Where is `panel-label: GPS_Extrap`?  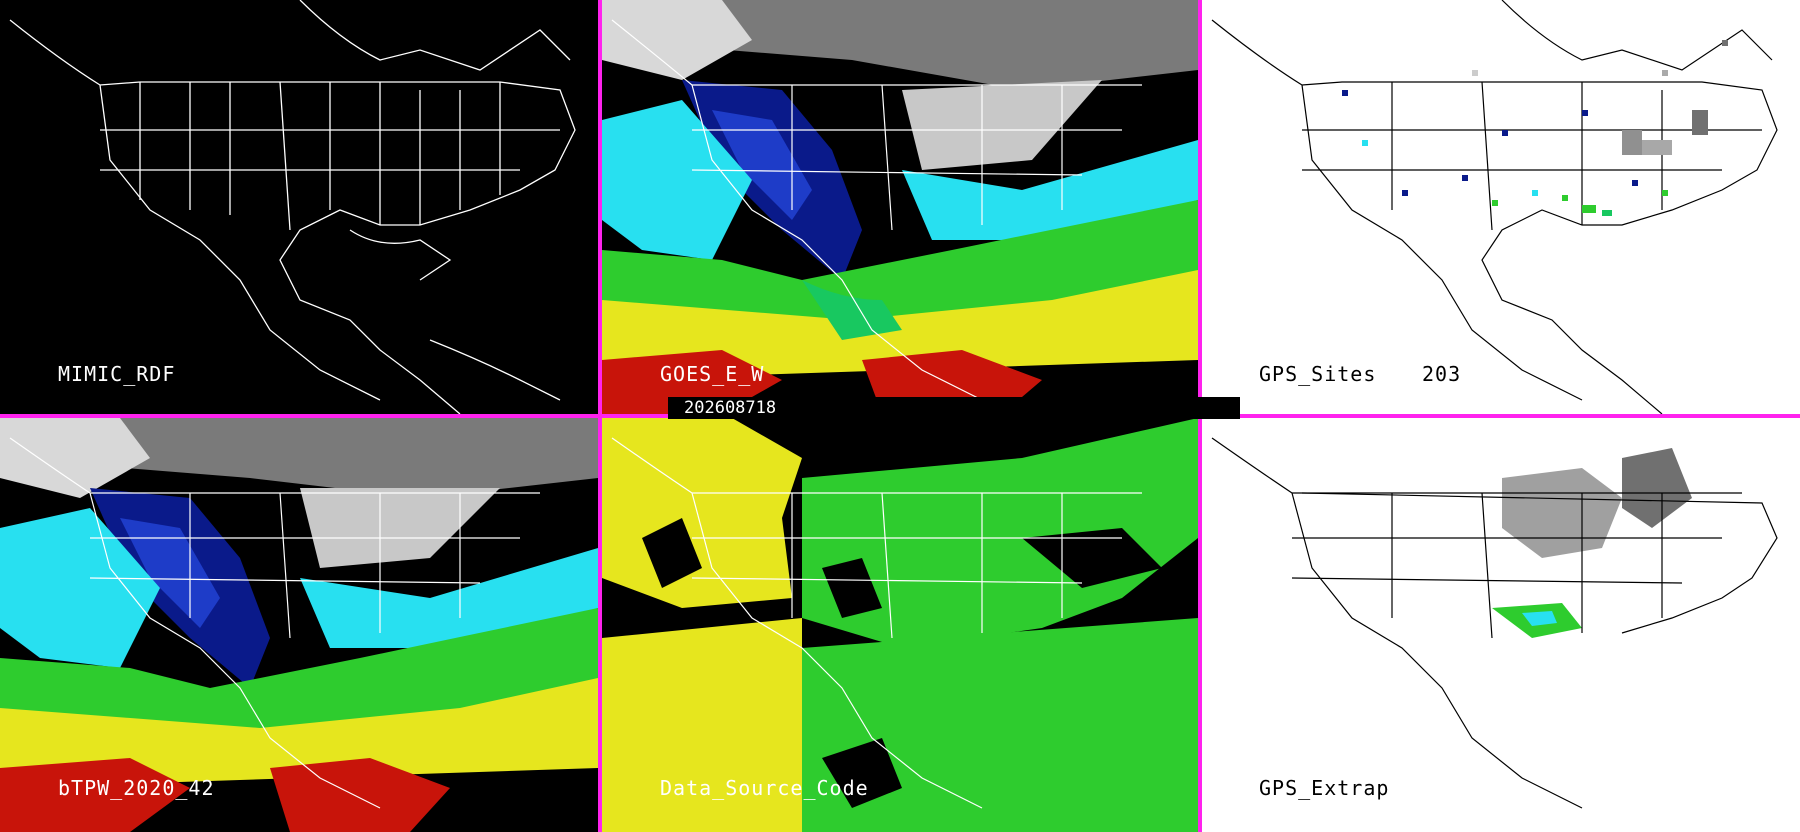 panel-label: GPS_Extrap is located at coordinates (1324, 788).